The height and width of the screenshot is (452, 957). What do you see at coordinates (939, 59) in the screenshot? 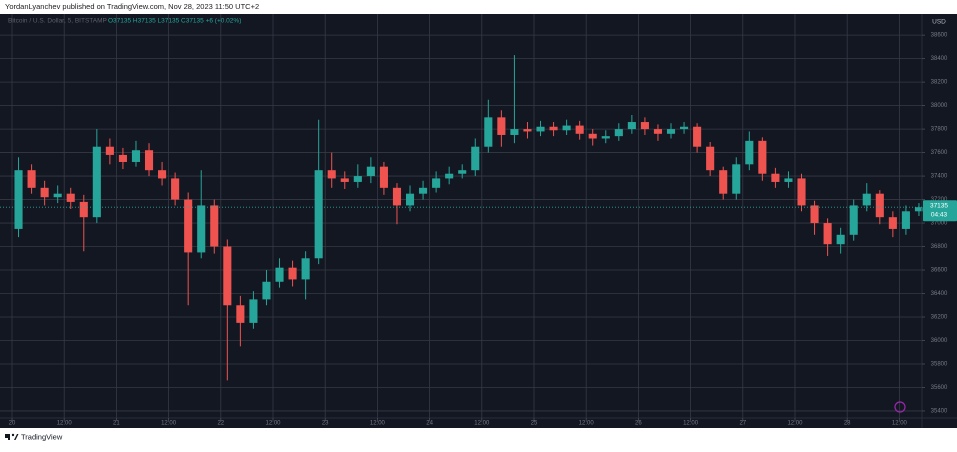
I see `y-tick-label: 38400` at bounding box center [939, 59].